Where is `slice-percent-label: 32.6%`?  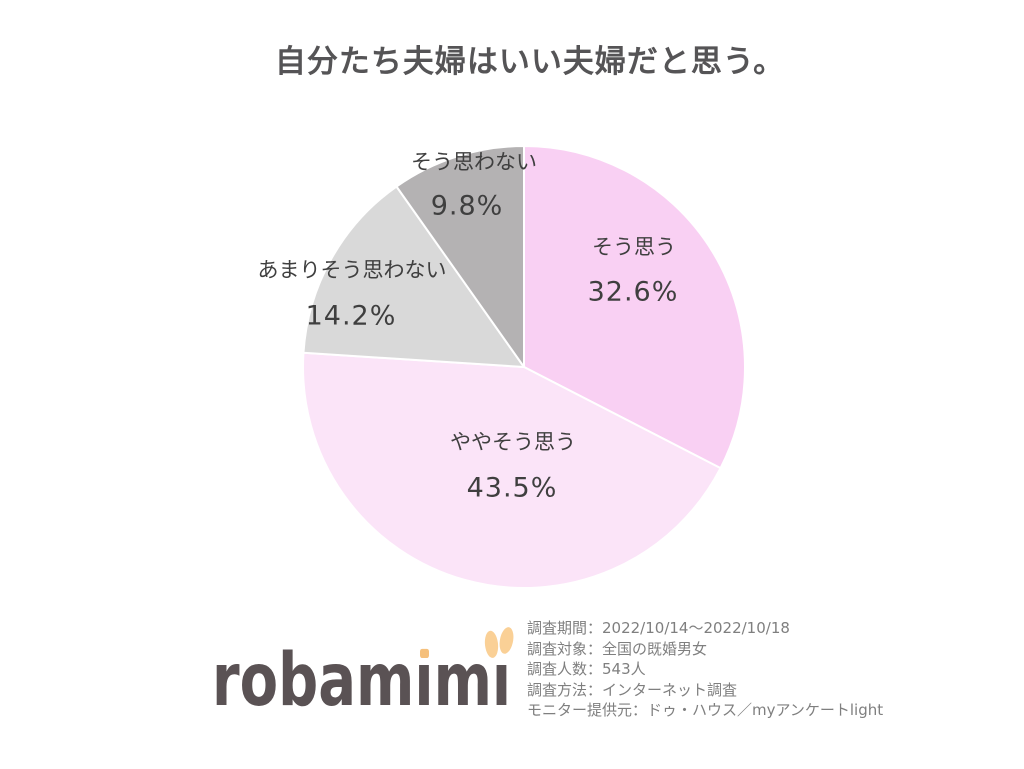 slice-percent-label: 32.6% is located at coordinates (633, 292).